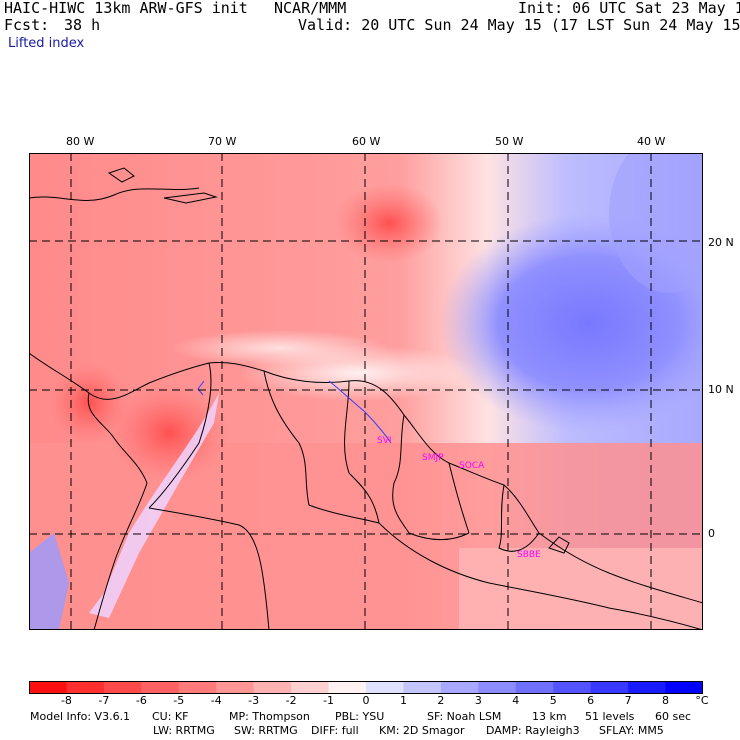  I want to click on pbl-scheme: PBL: YSU, so click(360, 716).